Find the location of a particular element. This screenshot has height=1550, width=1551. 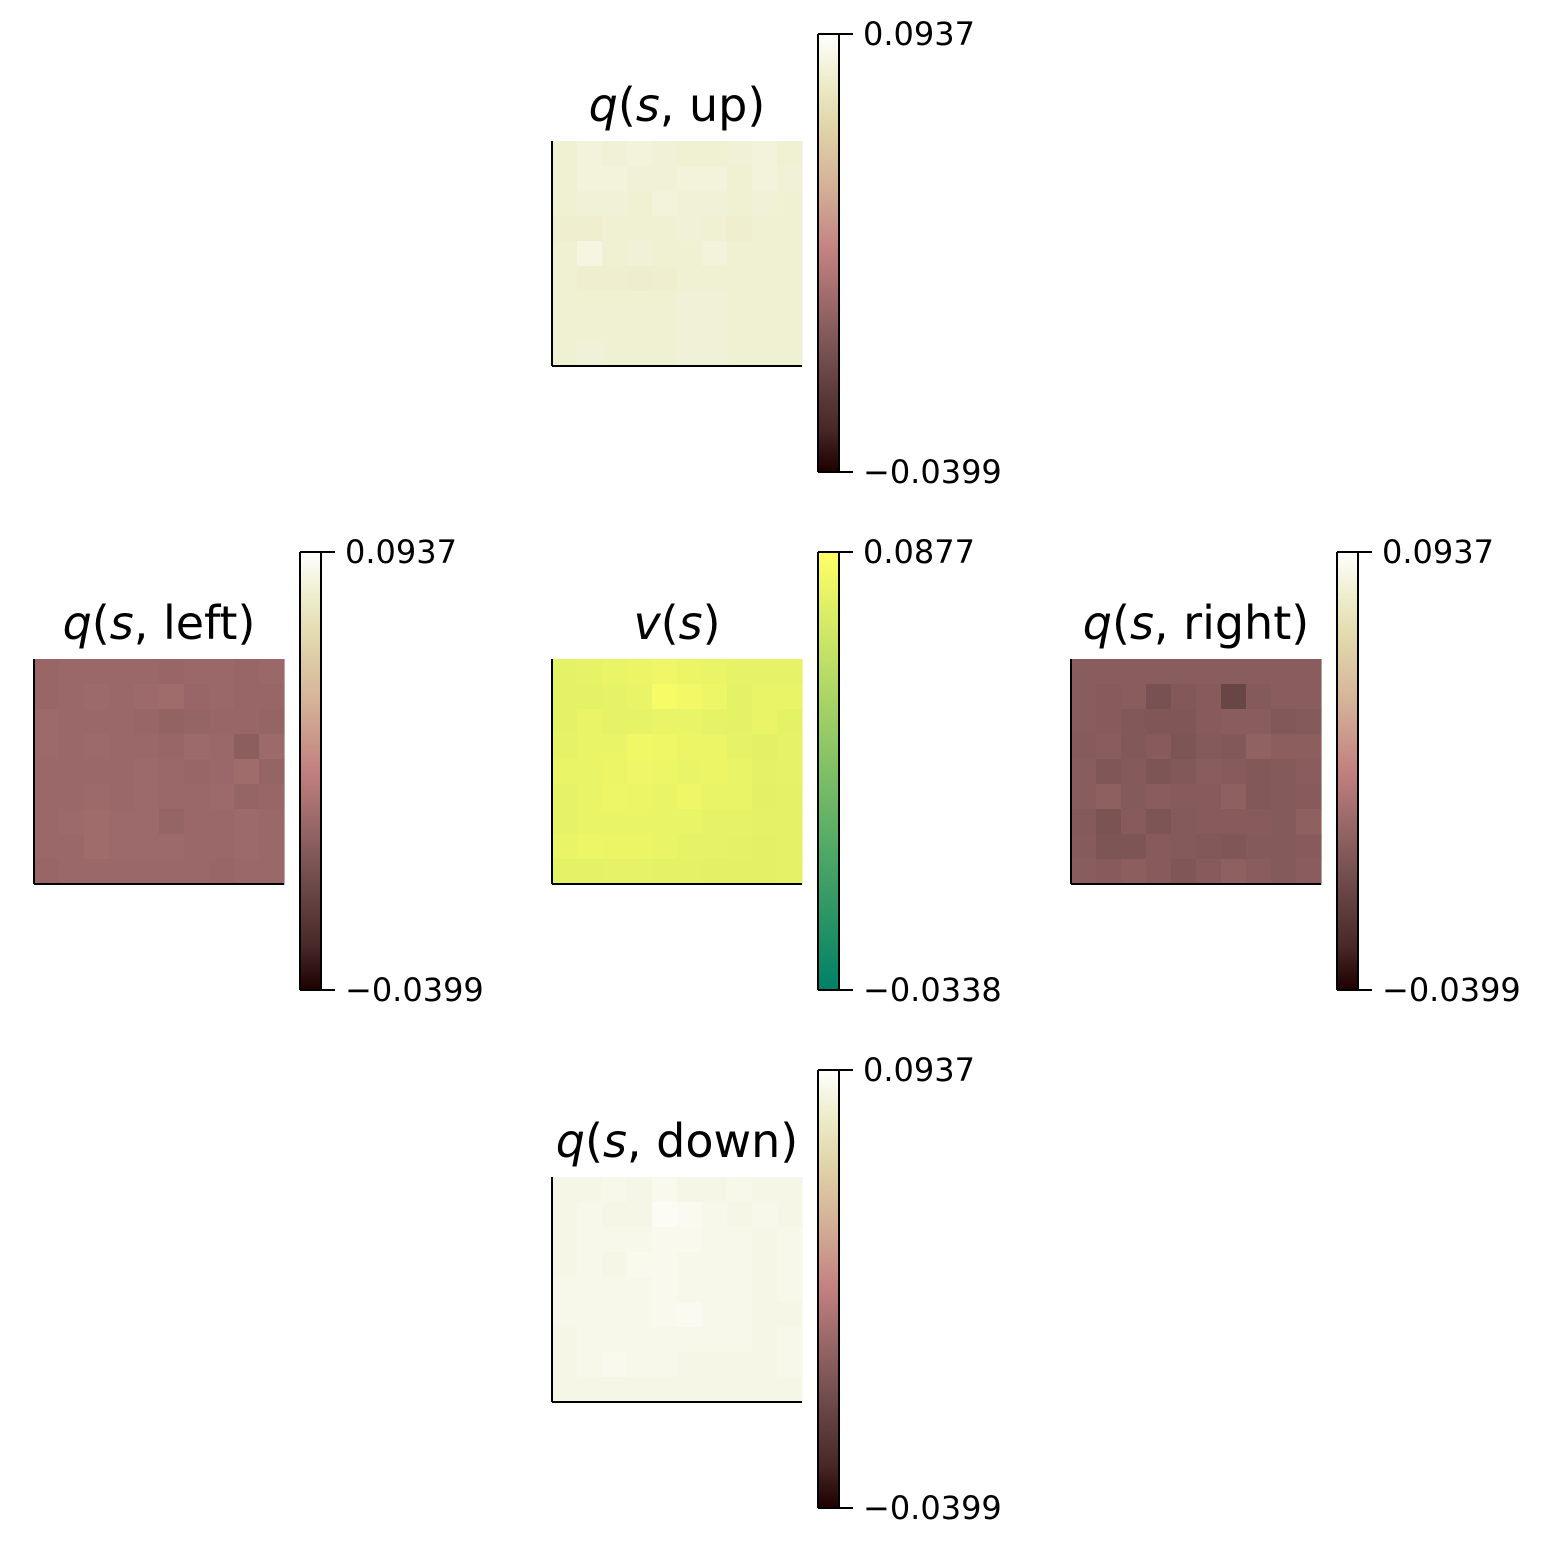

heatmap-q_up is located at coordinates (677, 254).